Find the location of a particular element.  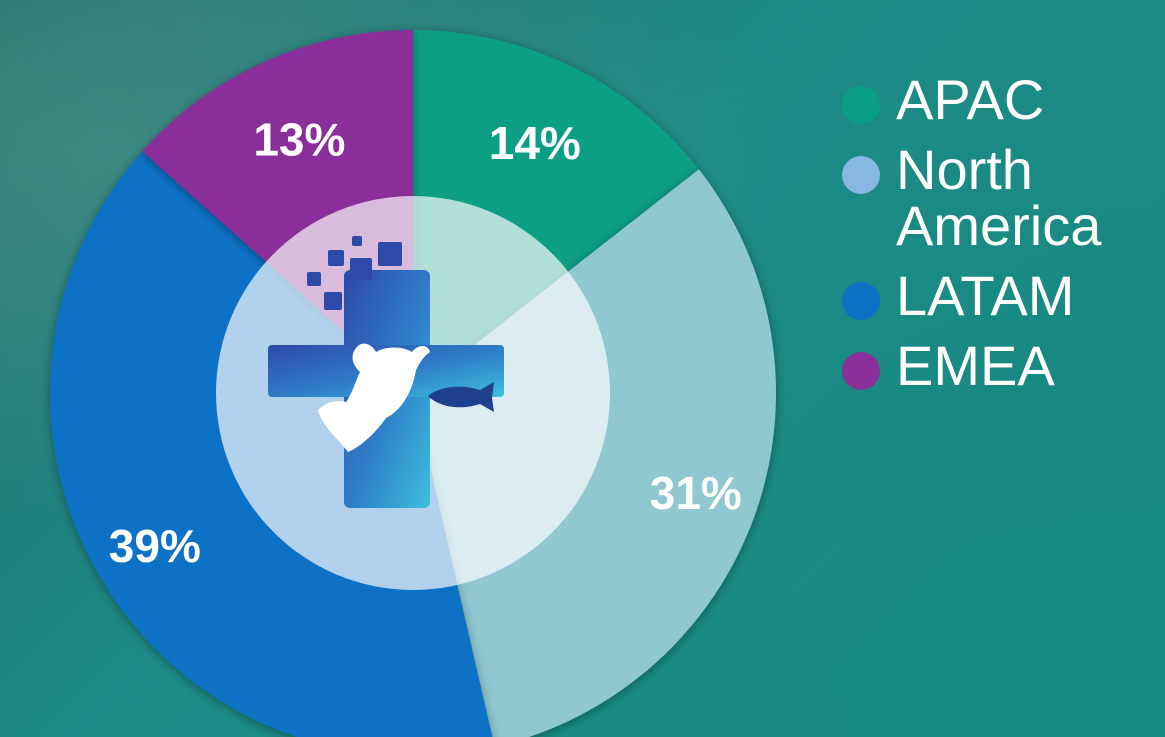

legend-label: APAC is located at coordinates (970, 99).